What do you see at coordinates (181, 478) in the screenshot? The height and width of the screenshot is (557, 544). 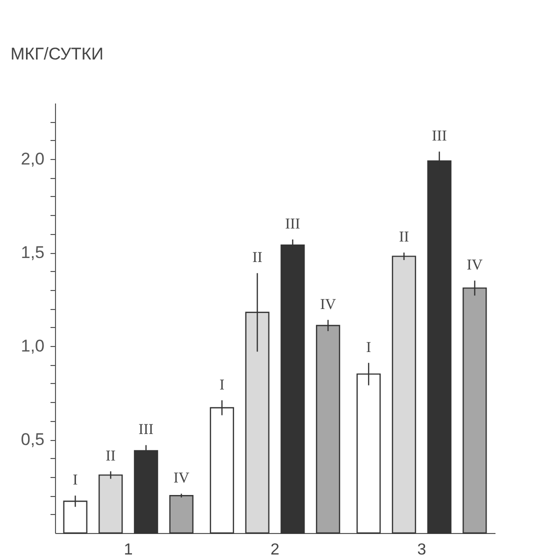 I see `series-label: IV` at bounding box center [181, 478].